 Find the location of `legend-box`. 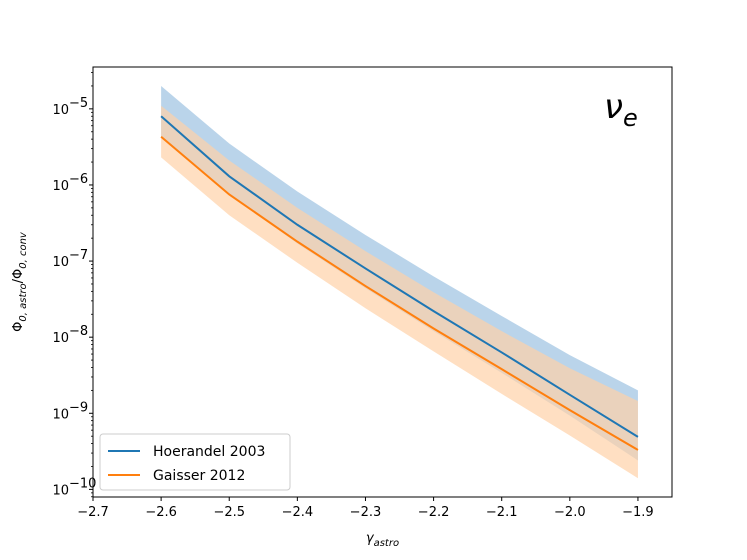

legend-box is located at coordinates (195, 462).